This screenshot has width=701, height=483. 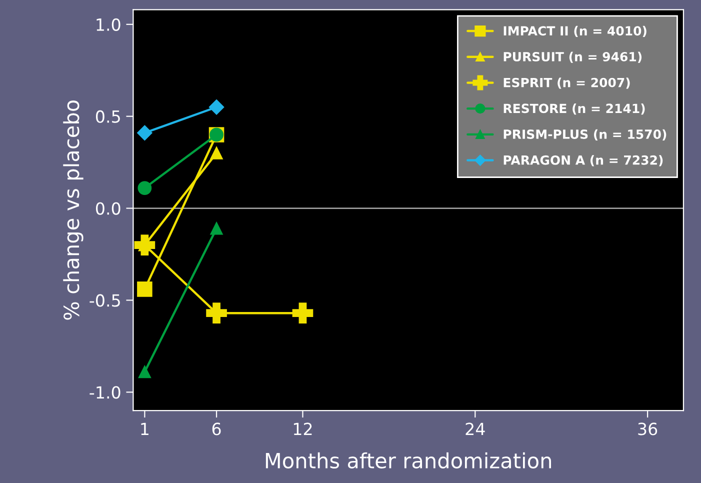 I want to click on x-tick-label: 36, so click(x=648, y=429).